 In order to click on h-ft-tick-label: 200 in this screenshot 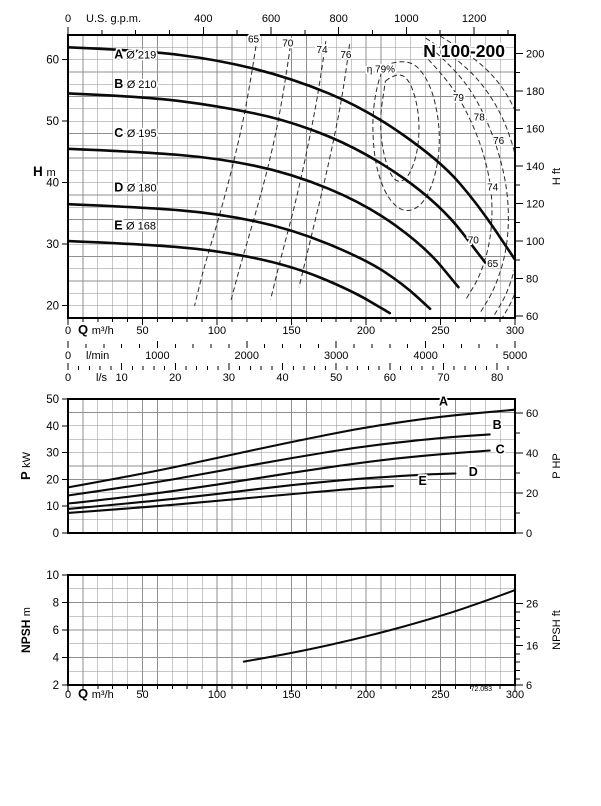, I will do `click(535, 55)`.